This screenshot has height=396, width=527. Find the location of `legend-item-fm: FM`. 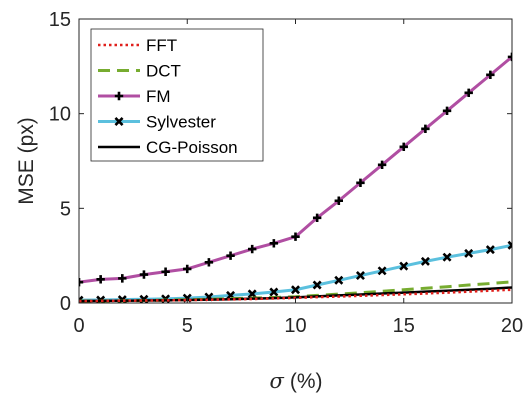

legend-item-fm: FM is located at coordinates (134, 96).